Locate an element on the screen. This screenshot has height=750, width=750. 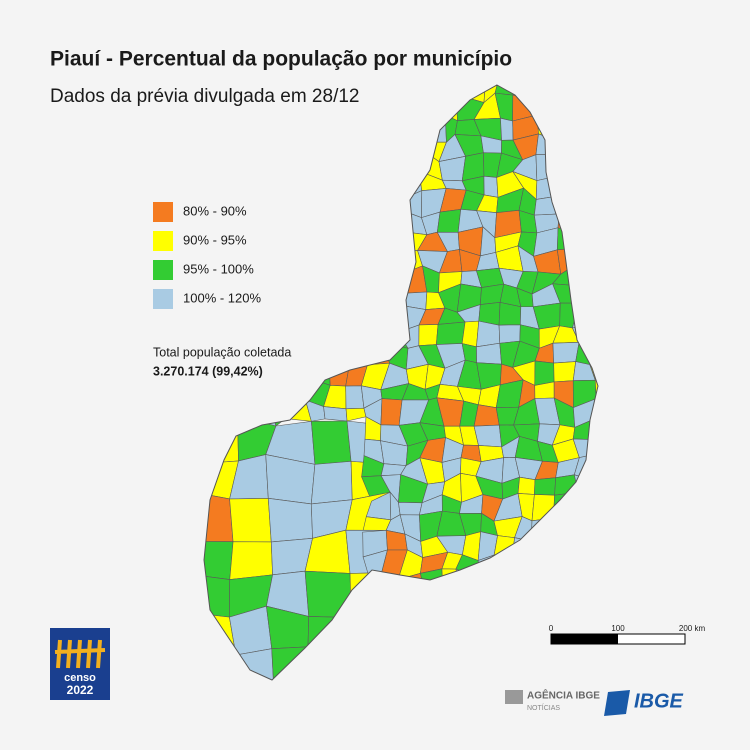
censo-word: censo is located at coordinates (80, 678).